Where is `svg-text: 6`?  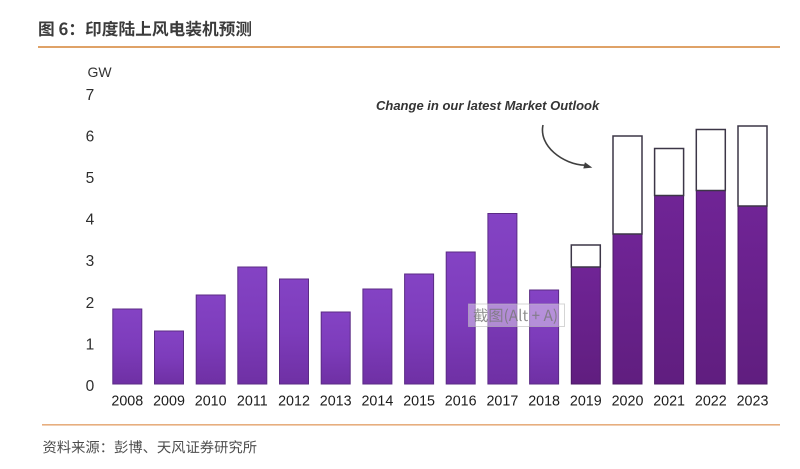 svg-text: 6 is located at coordinates (90, 136).